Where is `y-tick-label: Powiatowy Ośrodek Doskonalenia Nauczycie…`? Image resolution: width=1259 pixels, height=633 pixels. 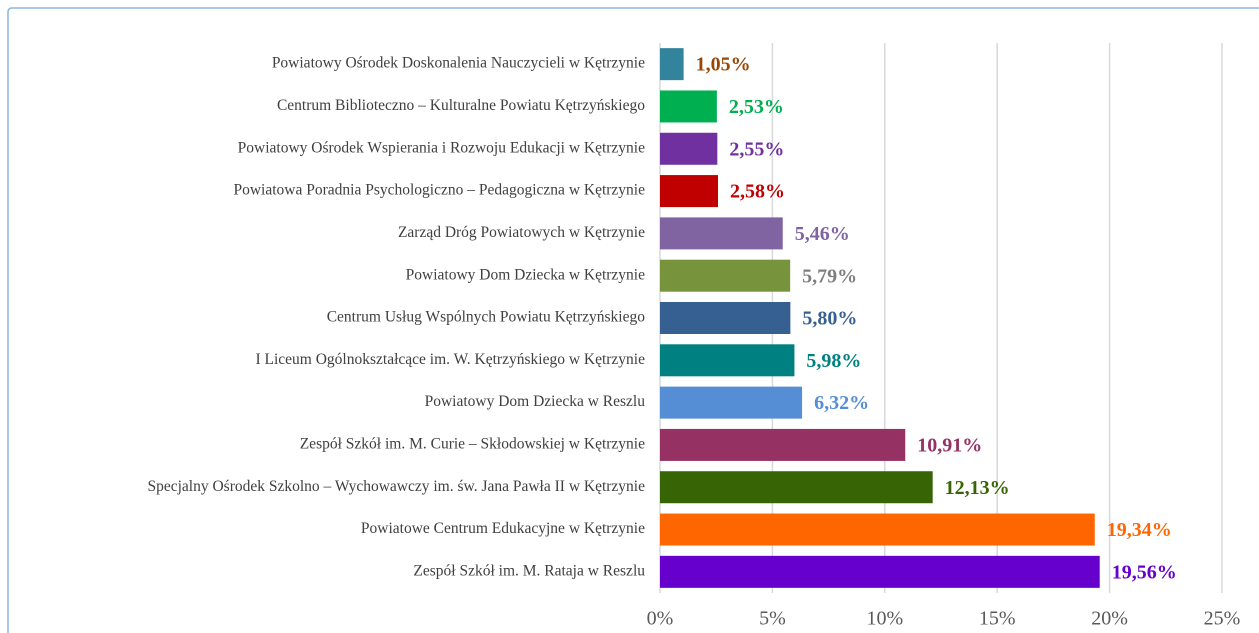 y-tick-label: Powiatowy Ośrodek Doskonalenia Nauczycie… is located at coordinates (458, 63).